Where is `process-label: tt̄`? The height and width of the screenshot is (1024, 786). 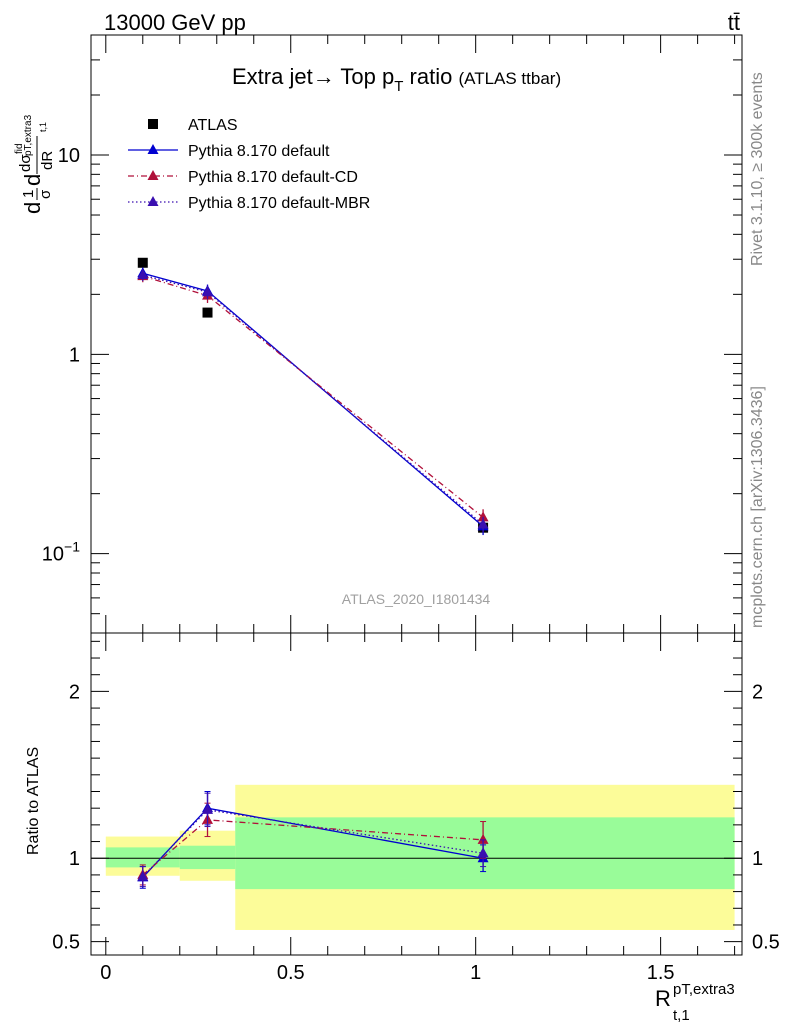
process-label: tt̄ is located at coordinates (734, 22).